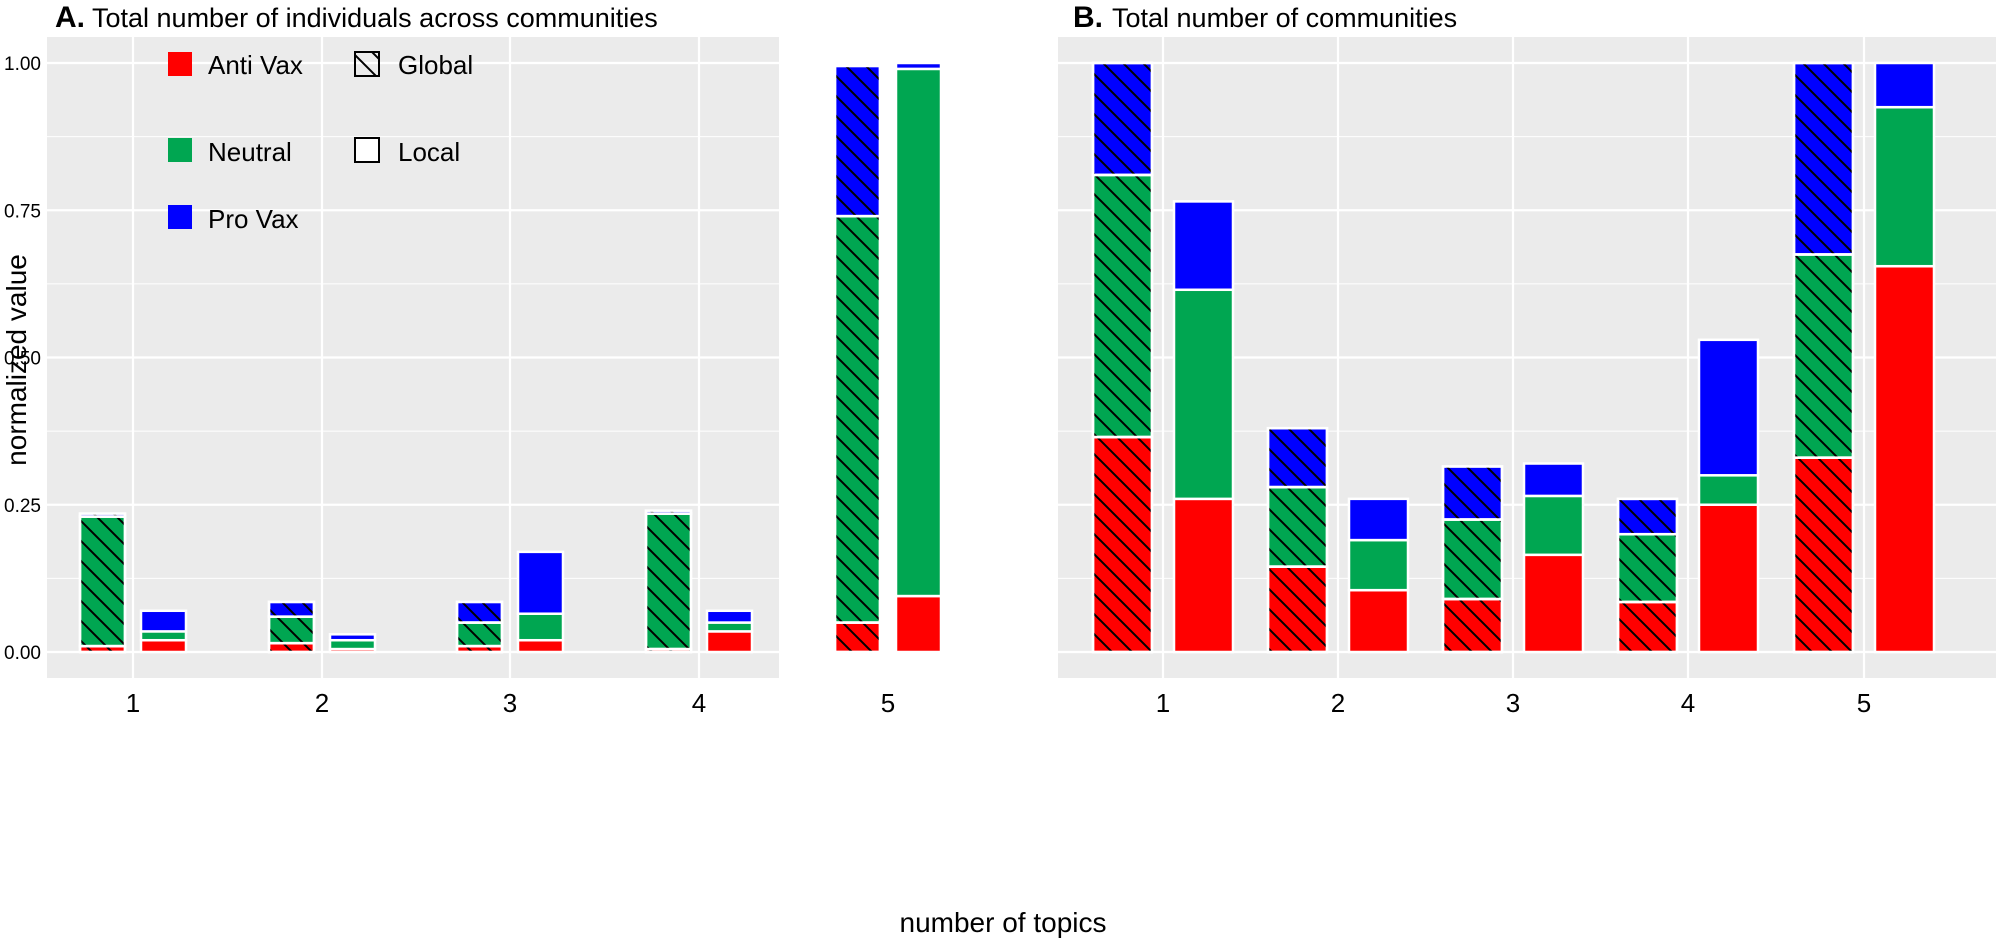 This screenshot has width=2007, height=941. Describe the element at coordinates (253, 219) in the screenshot. I see `legend-label-pro-vax: Pro Vax` at that location.